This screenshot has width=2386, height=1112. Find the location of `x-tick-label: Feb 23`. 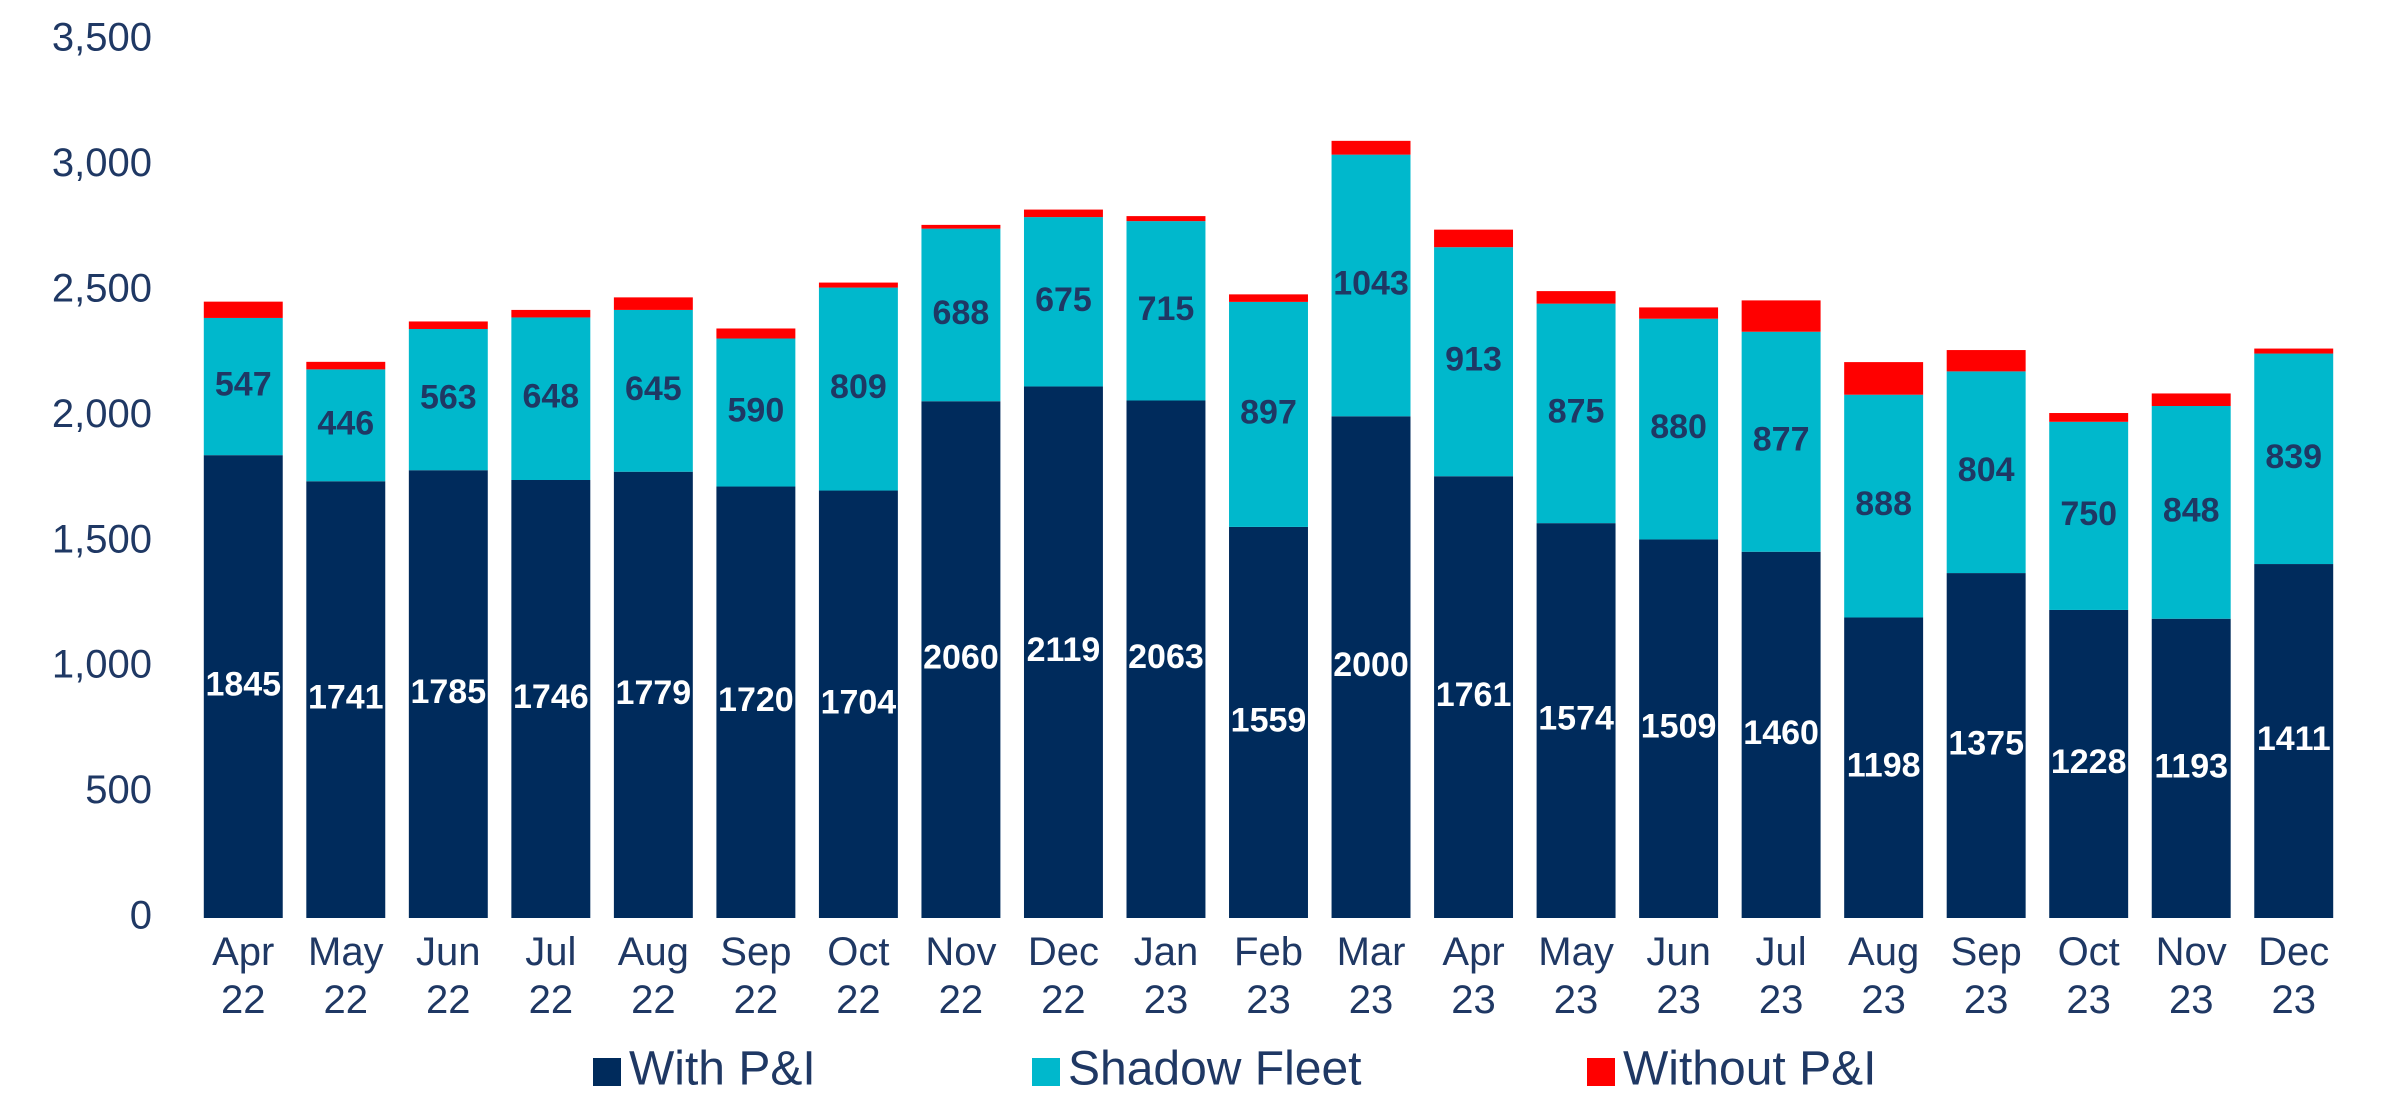

x-tick-label: Feb 23 is located at coordinates (1268, 976).